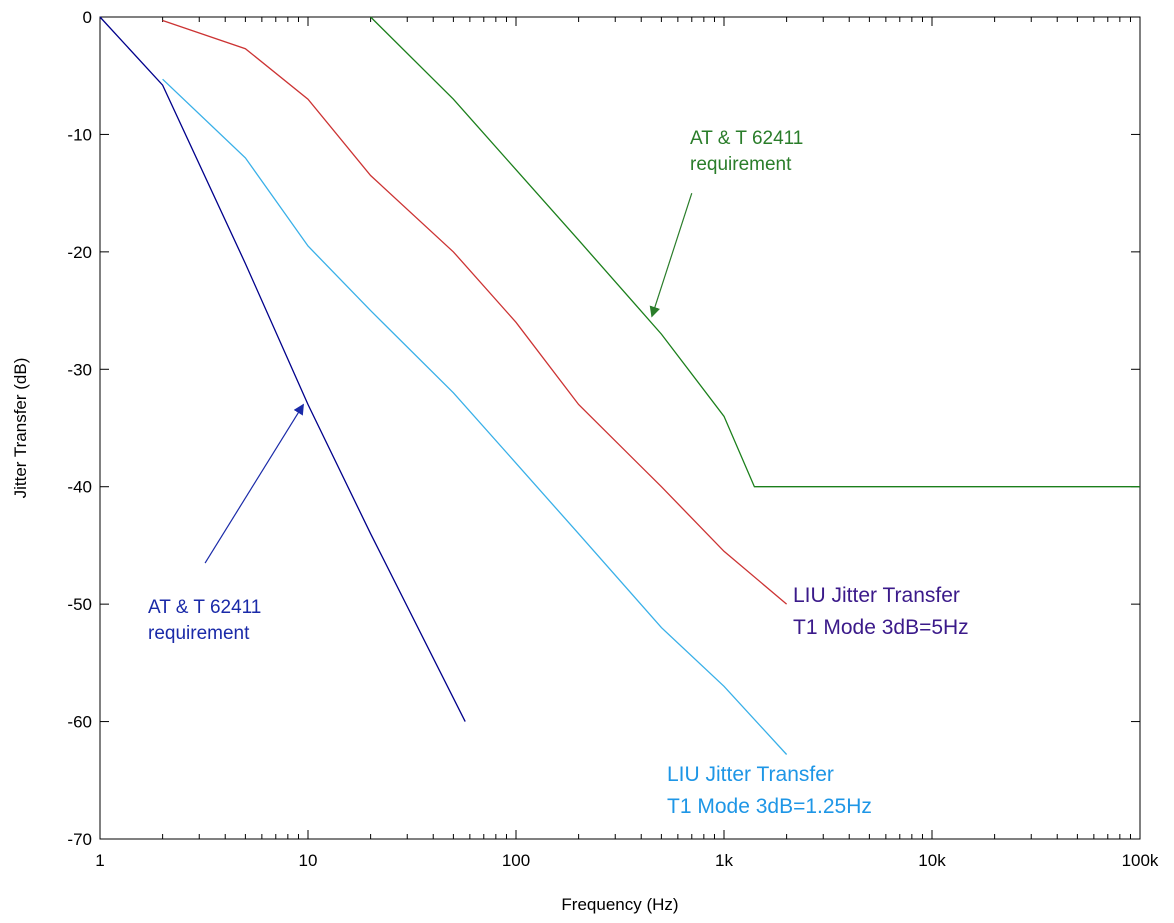 The height and width of the screenshot is (923, 1174). What do you see at coordinates (20, 428) in the screenshot?
I see `y-axis-title: Jitter Transfer (dB)` at bounding box center [20, 428].